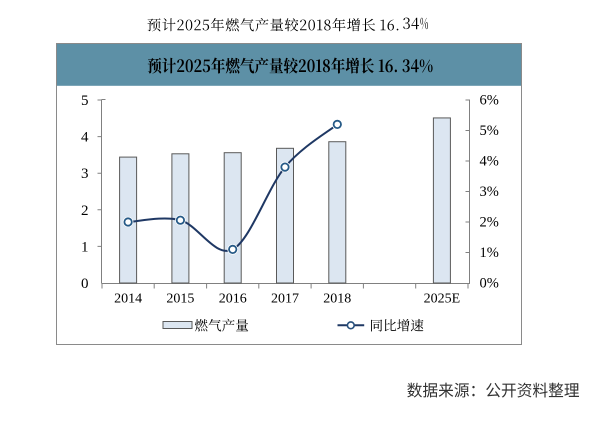 This screenshot has height=425, width=600. What do you see at coordinates (85, 101) in the screenshot?
I see `svg-text: 5` at bounding box center [85, 101].